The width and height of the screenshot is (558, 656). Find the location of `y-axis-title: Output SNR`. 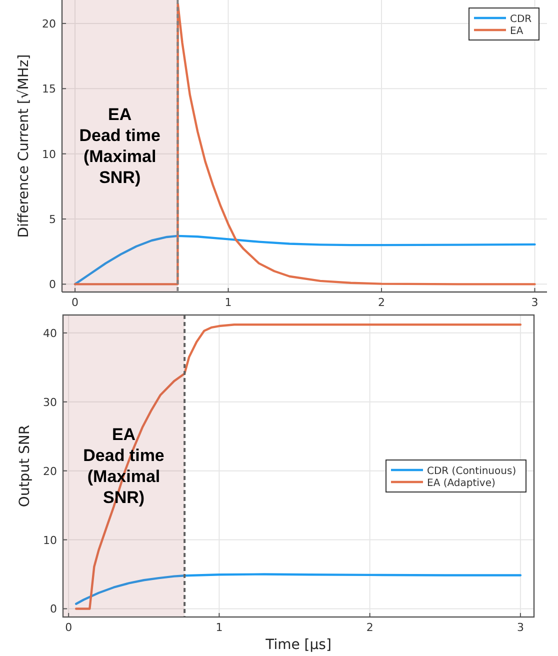

y-axis-title: Output SNR is located at coordinates (25, 466).